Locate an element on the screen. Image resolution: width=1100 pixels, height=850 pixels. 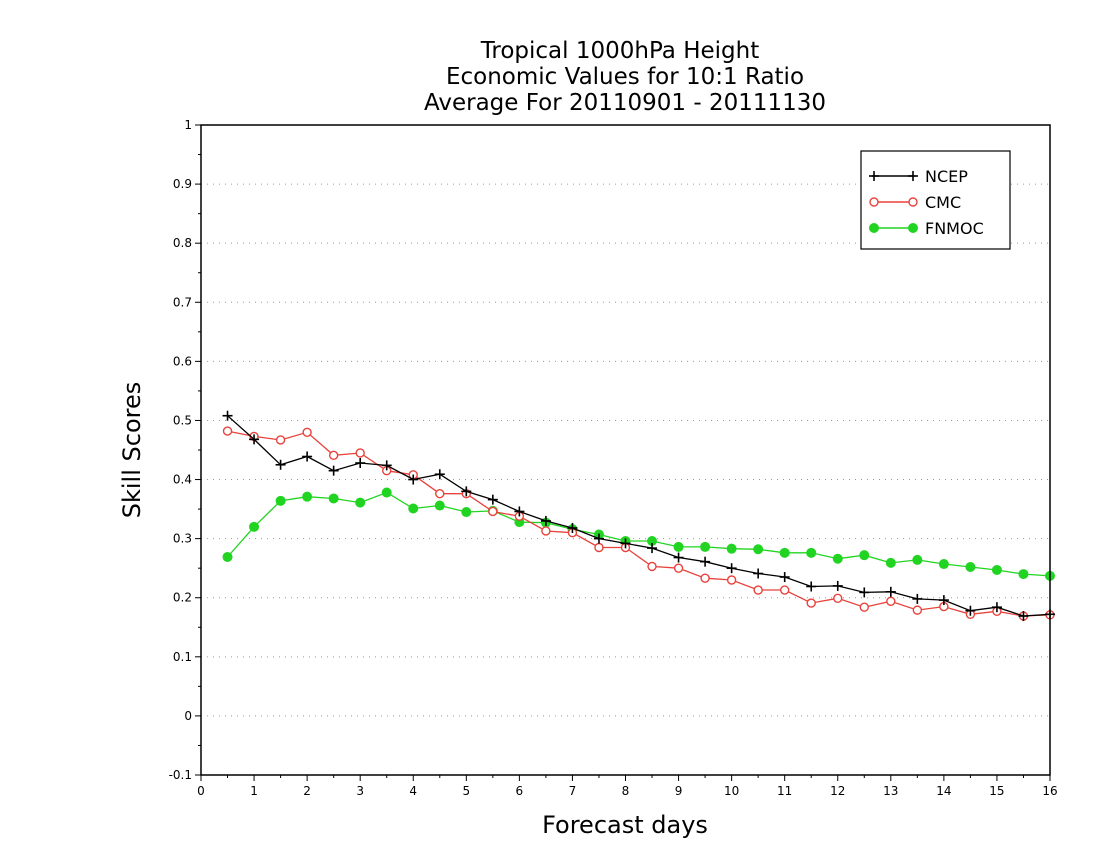
x-tick-label: 12 is located at coordinates (837, 791).